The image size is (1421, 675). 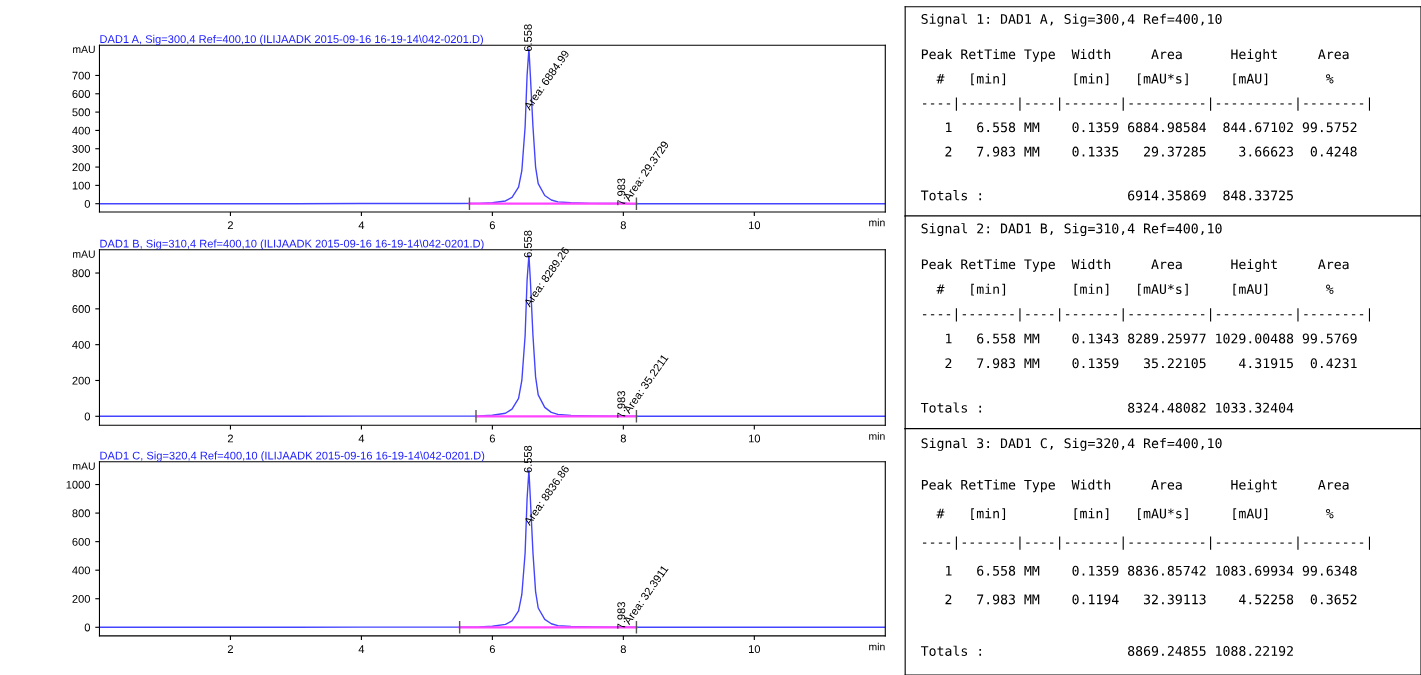 I want to click on text: 1 6.558 MM 0.1359 8836.85742 1083.69934 99.6348, so click(x=1151, y=570).